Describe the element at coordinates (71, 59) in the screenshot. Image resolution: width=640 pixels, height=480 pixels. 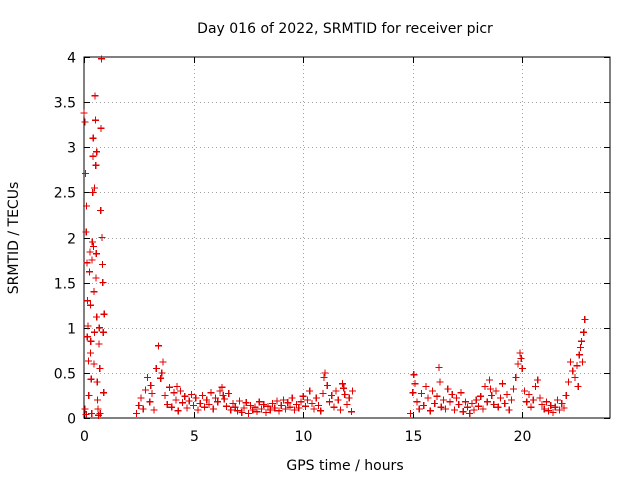
I see `y-tick-label: 4` at that location.